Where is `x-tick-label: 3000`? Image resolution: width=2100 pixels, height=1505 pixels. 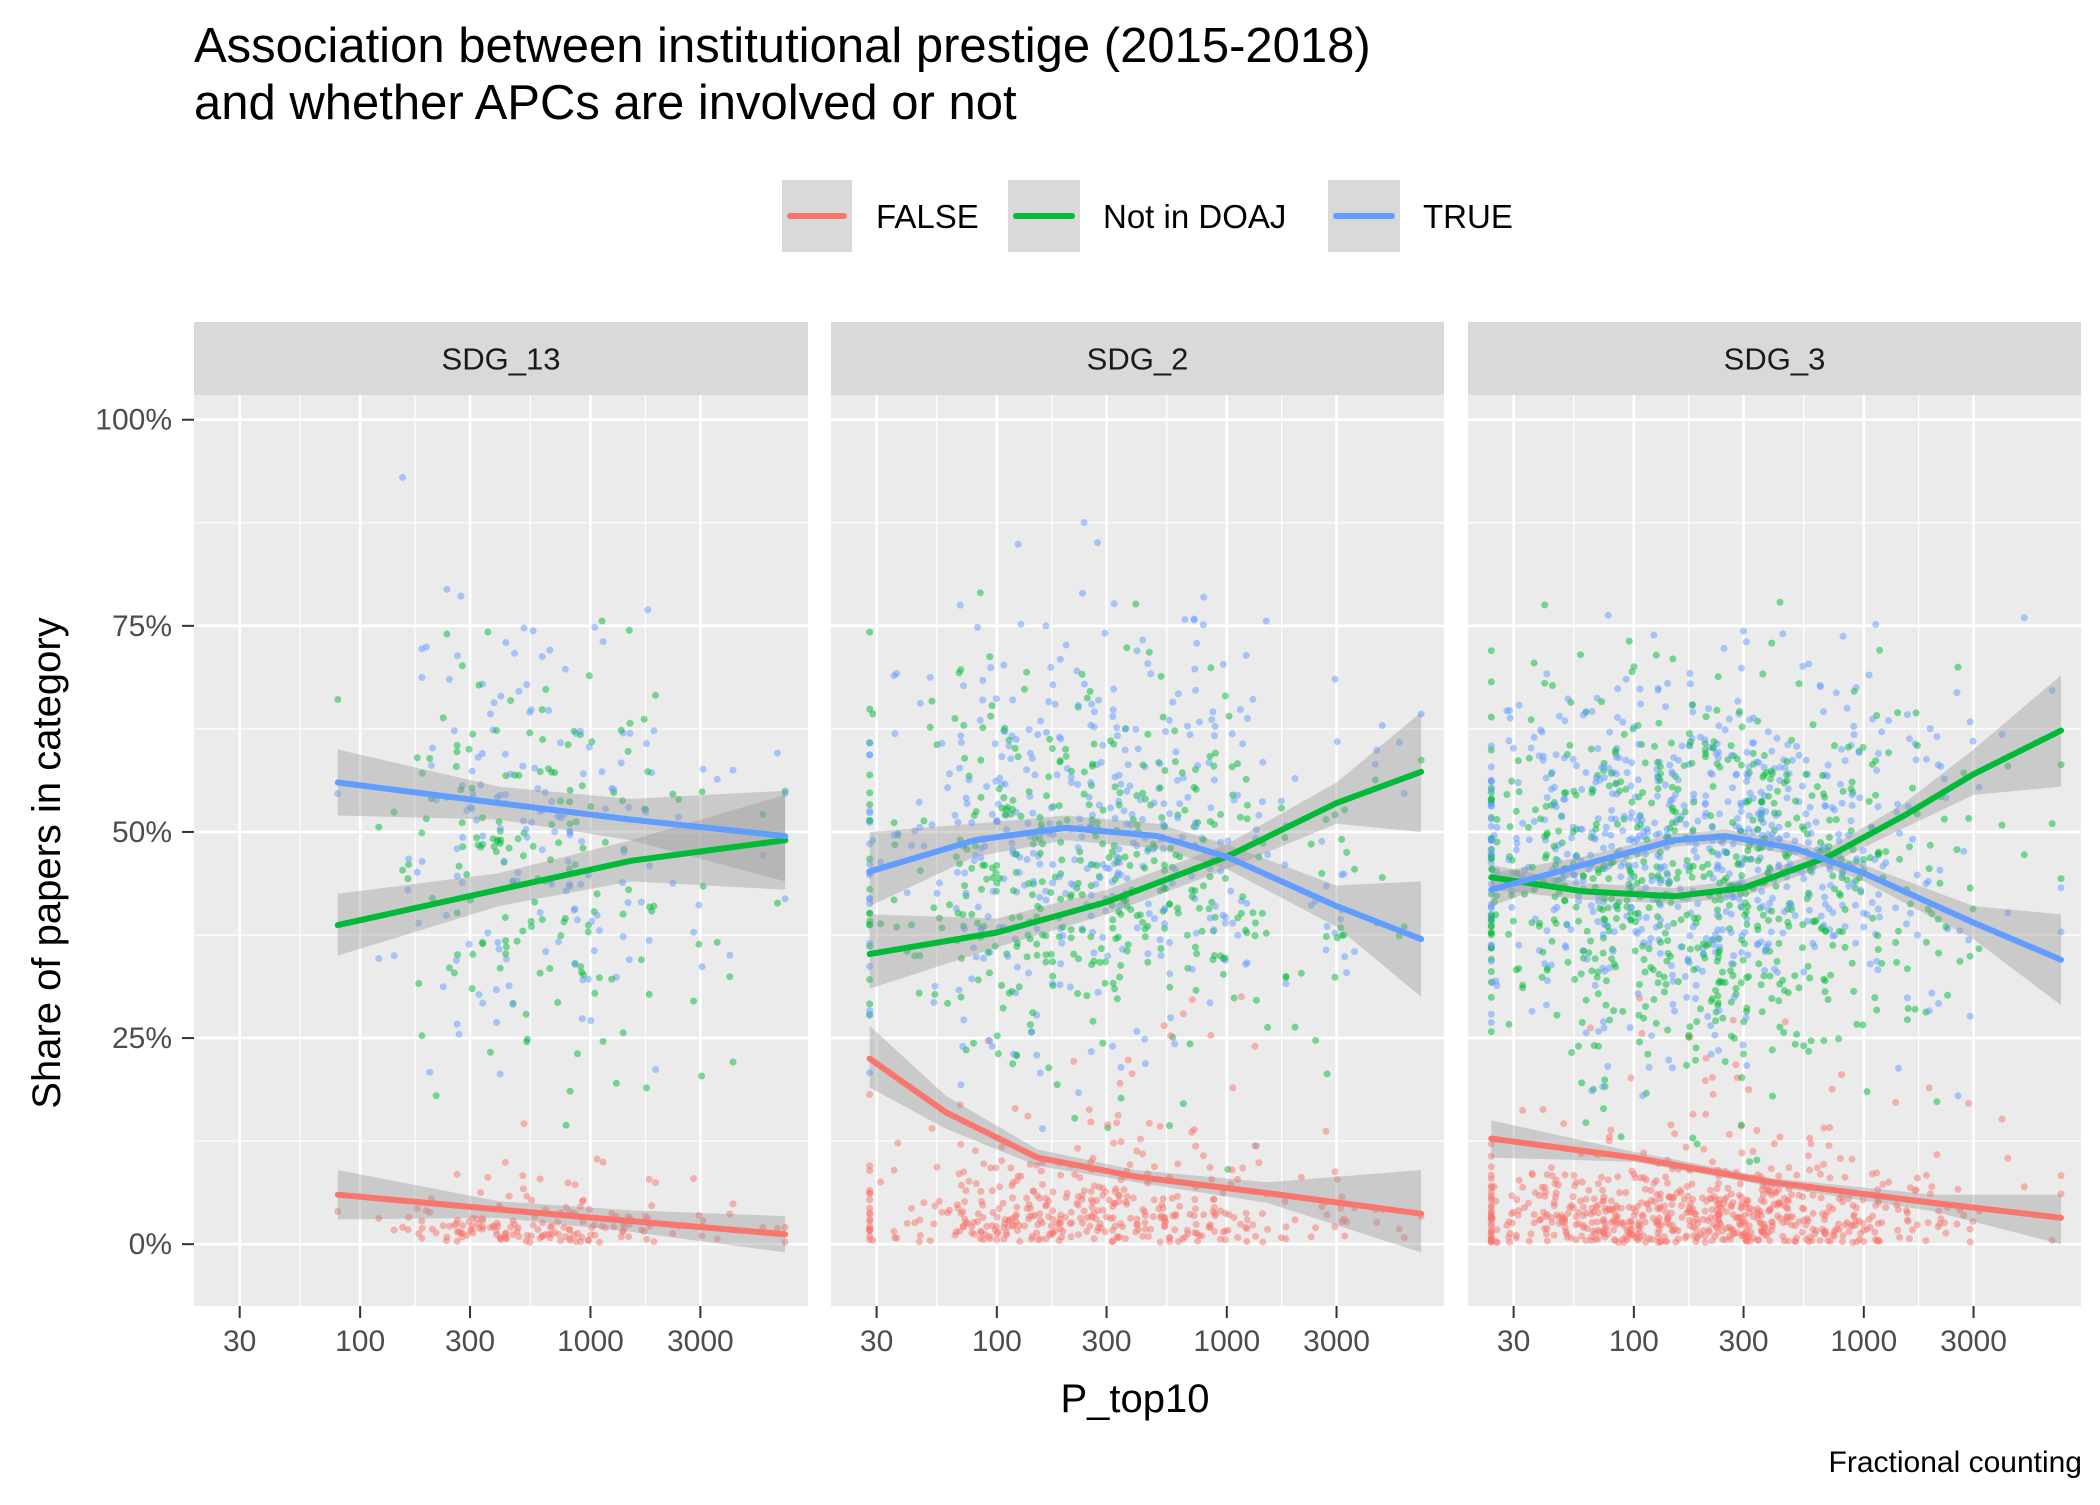 x-tick-label: 3000 is located at coordinates (700, 1341).